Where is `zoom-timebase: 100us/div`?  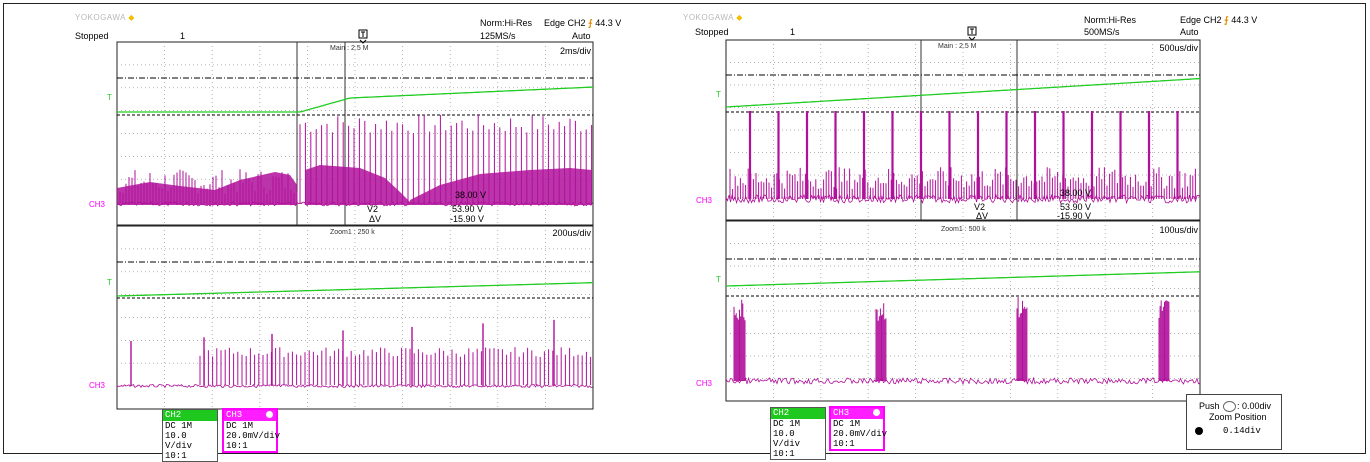 zoom-timebase: 100us/div is located at coordinates (1178, 230).